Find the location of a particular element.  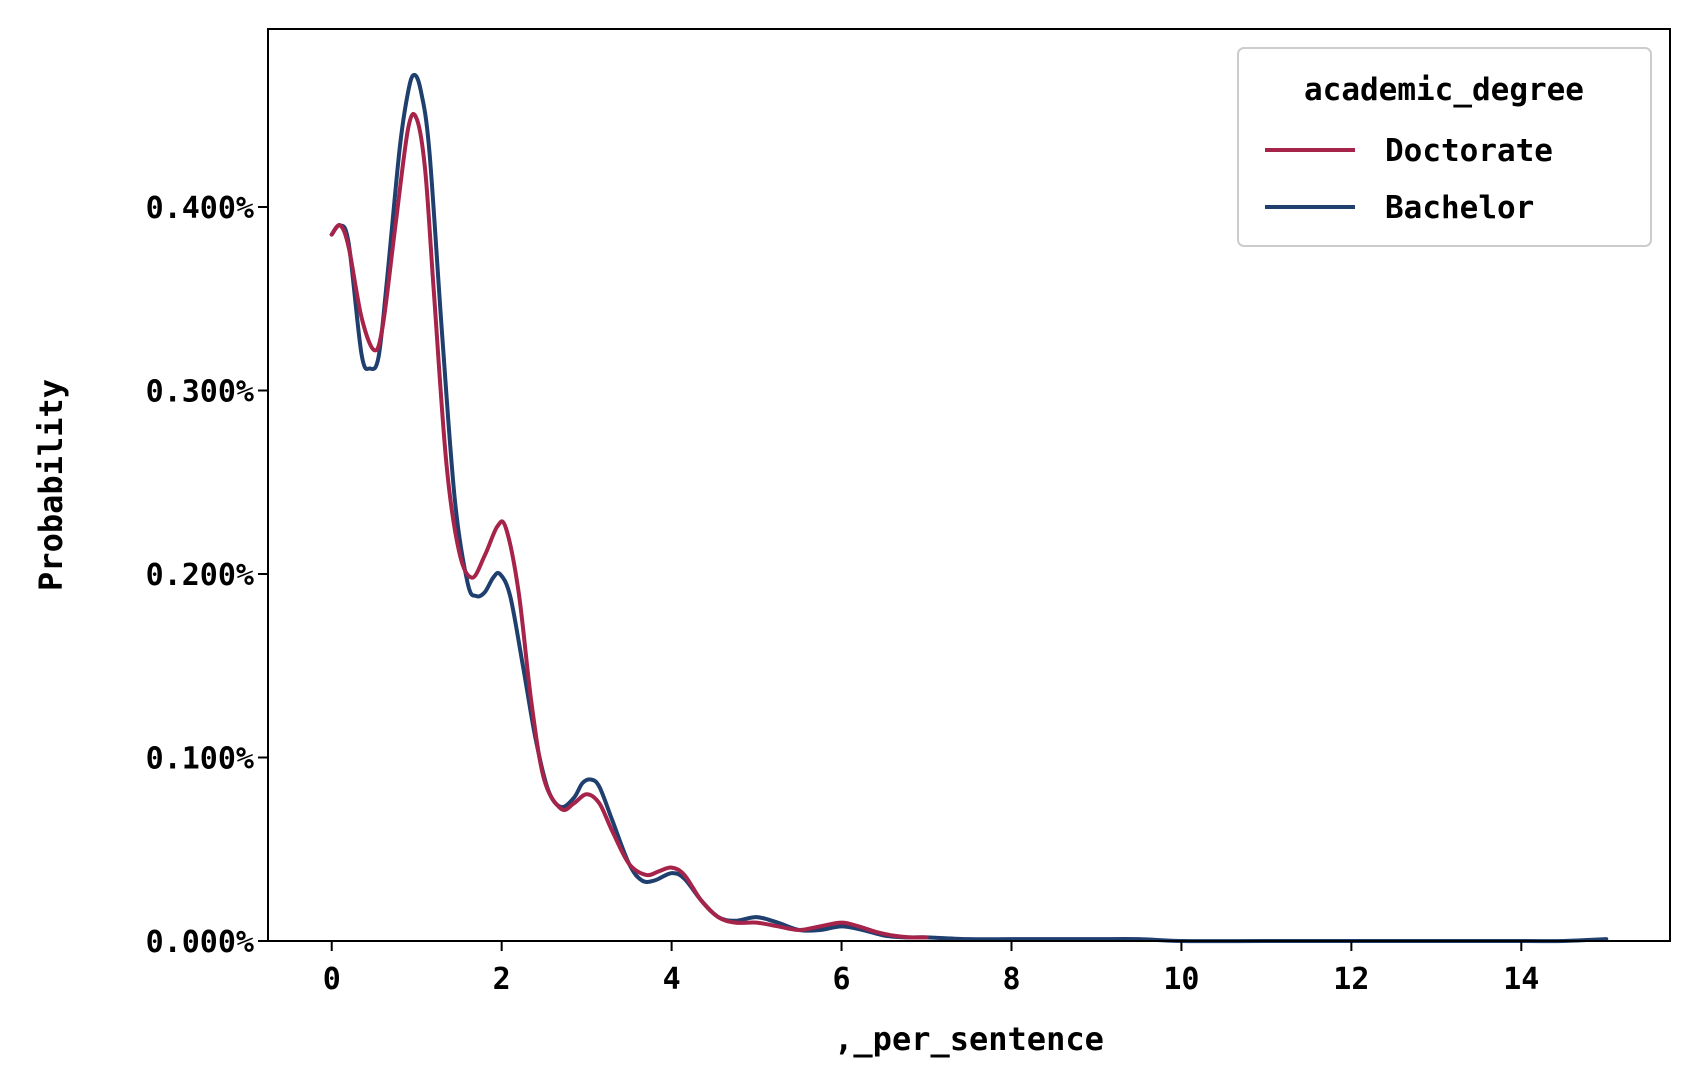

x-tick-label: 12 is located at coordinates (1351, 979).